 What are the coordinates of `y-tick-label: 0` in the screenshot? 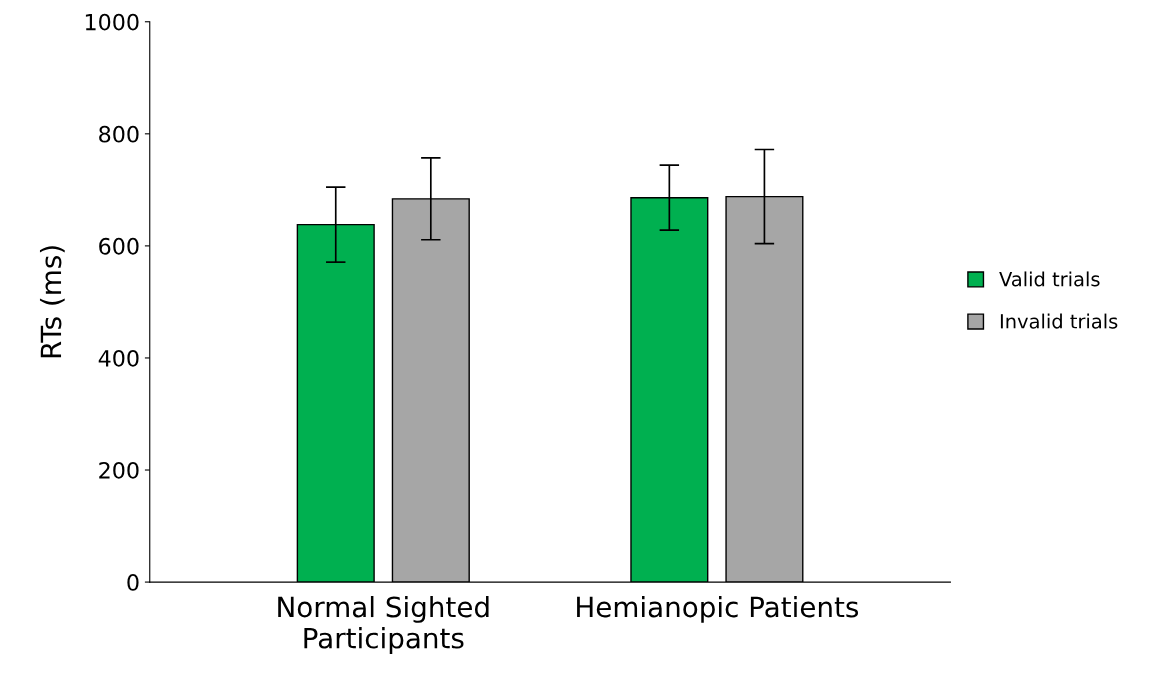 It's located at (133, 582).